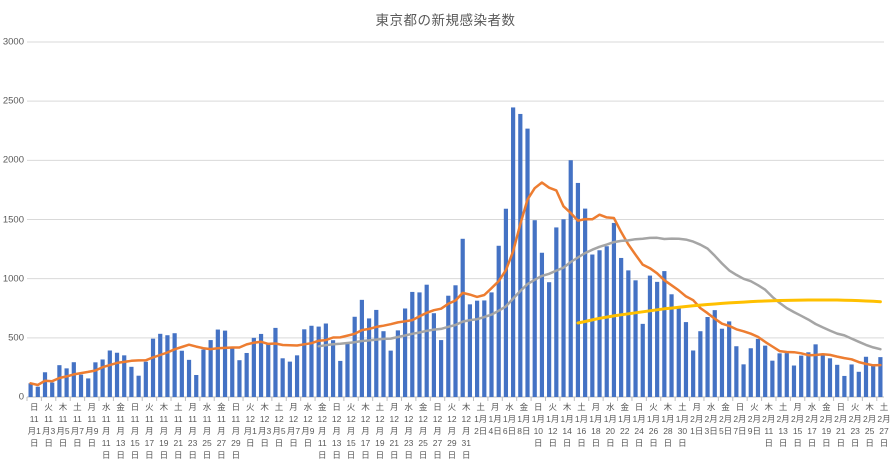 This screenshot has width=891, height=474. Describe the element at coordinates (596, 425) in the screenshot. I see `x-axis-label: 月 1月 18 日` at that location.